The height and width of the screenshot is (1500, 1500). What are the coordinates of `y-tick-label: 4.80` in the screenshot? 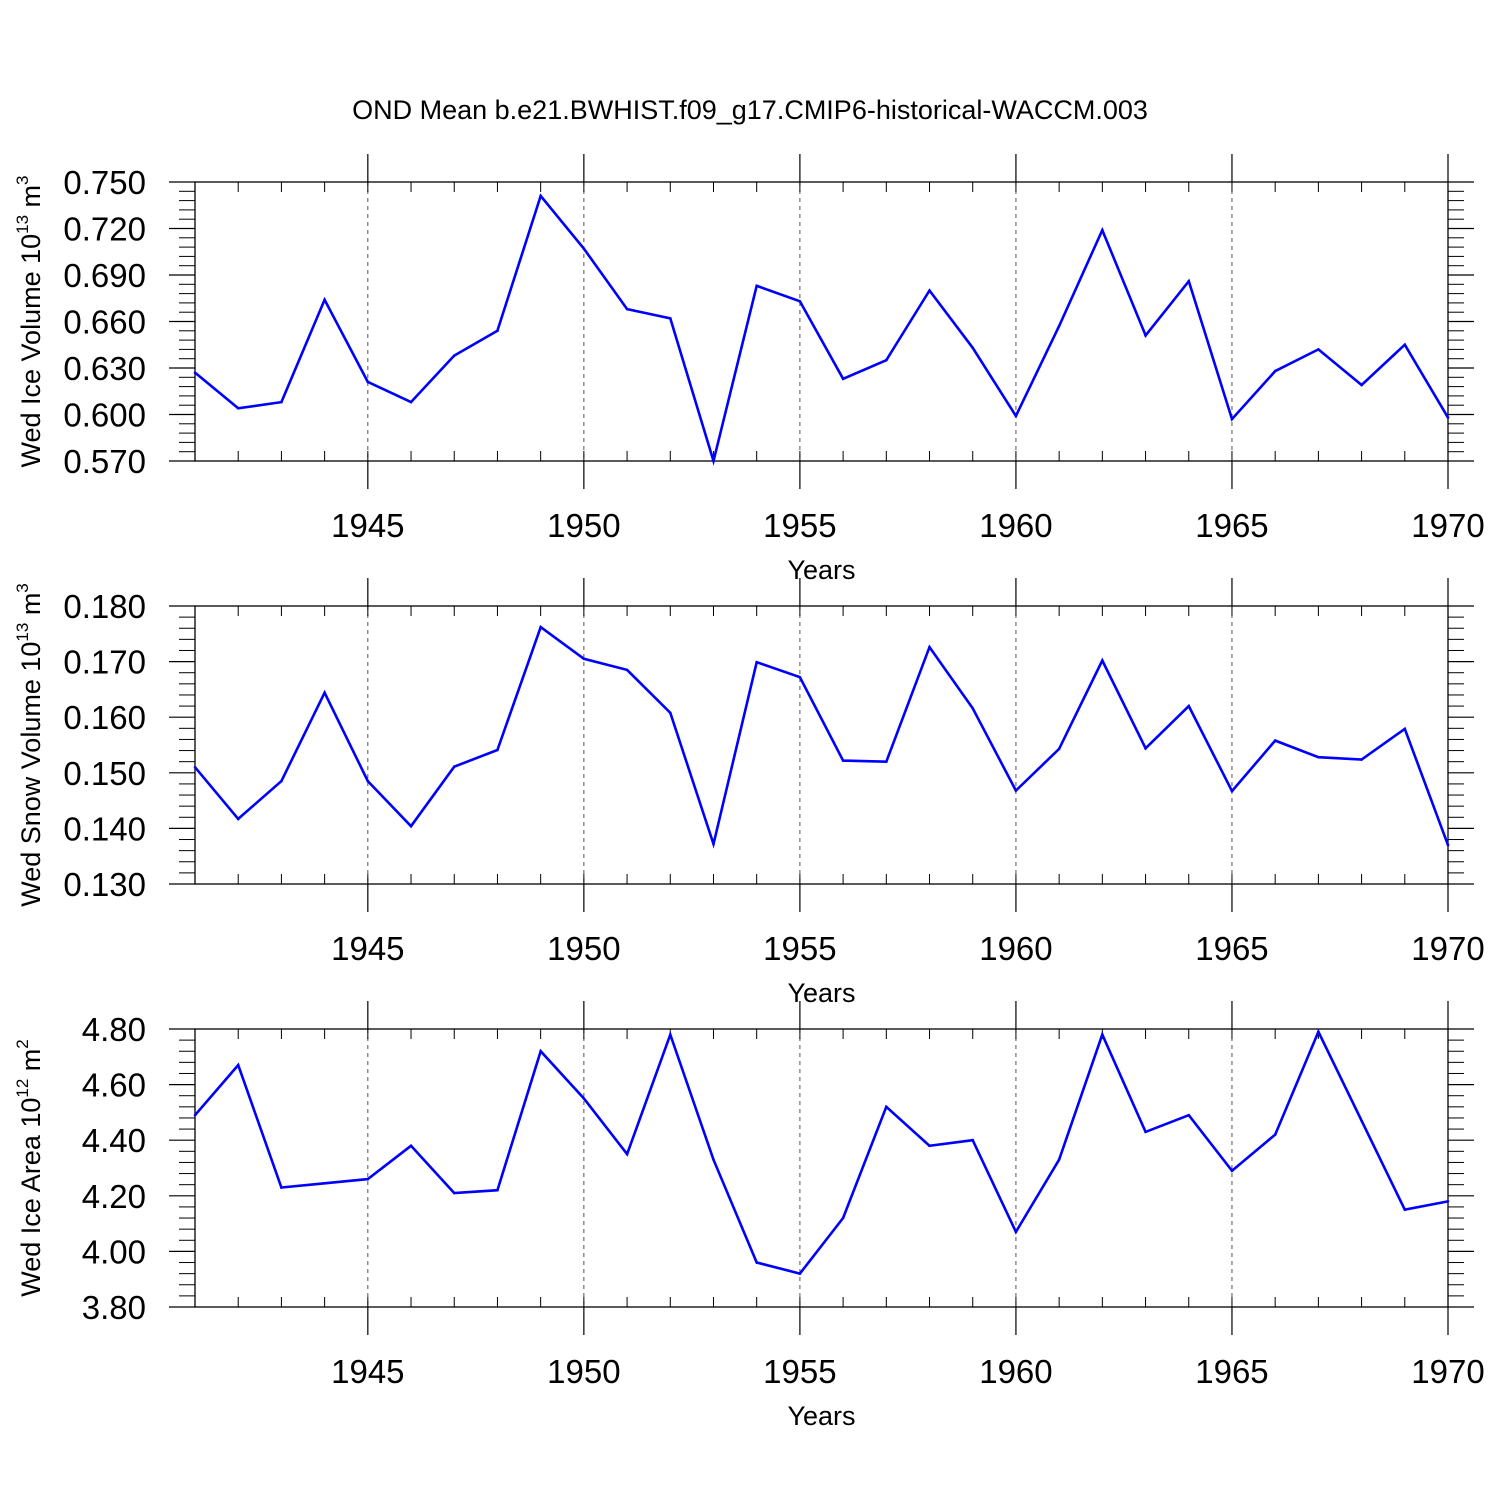 It's located at (114, 1029).